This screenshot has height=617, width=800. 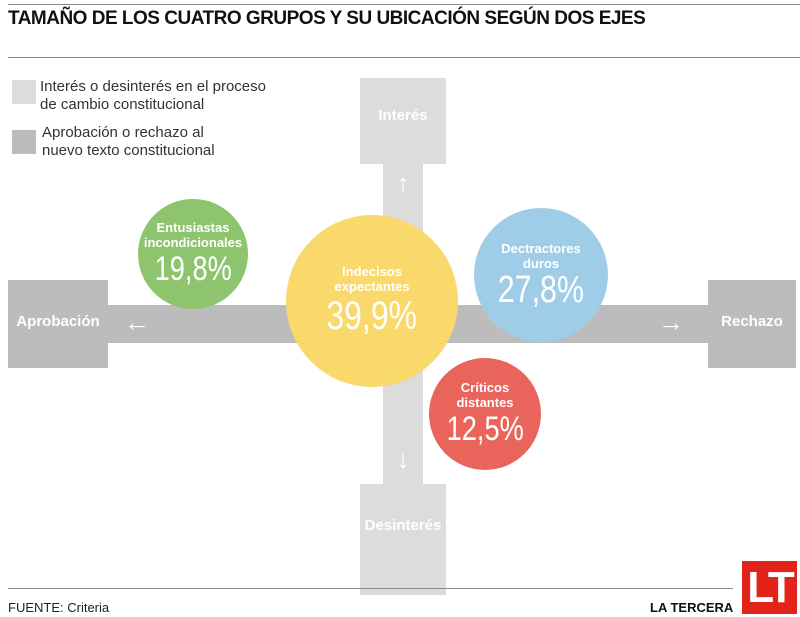 I want to click on group-indecisos: Indecisos expectantes 39,9%, so click(x=372, y=301).